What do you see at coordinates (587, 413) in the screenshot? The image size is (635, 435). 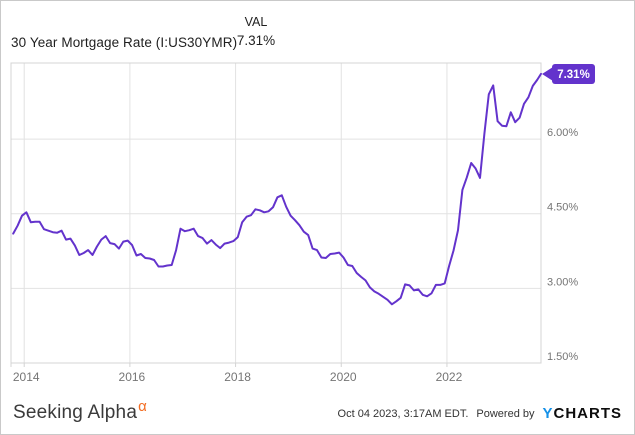 I see `ycharts-wordmark: CHARTS` at bounding box center [587, 413].